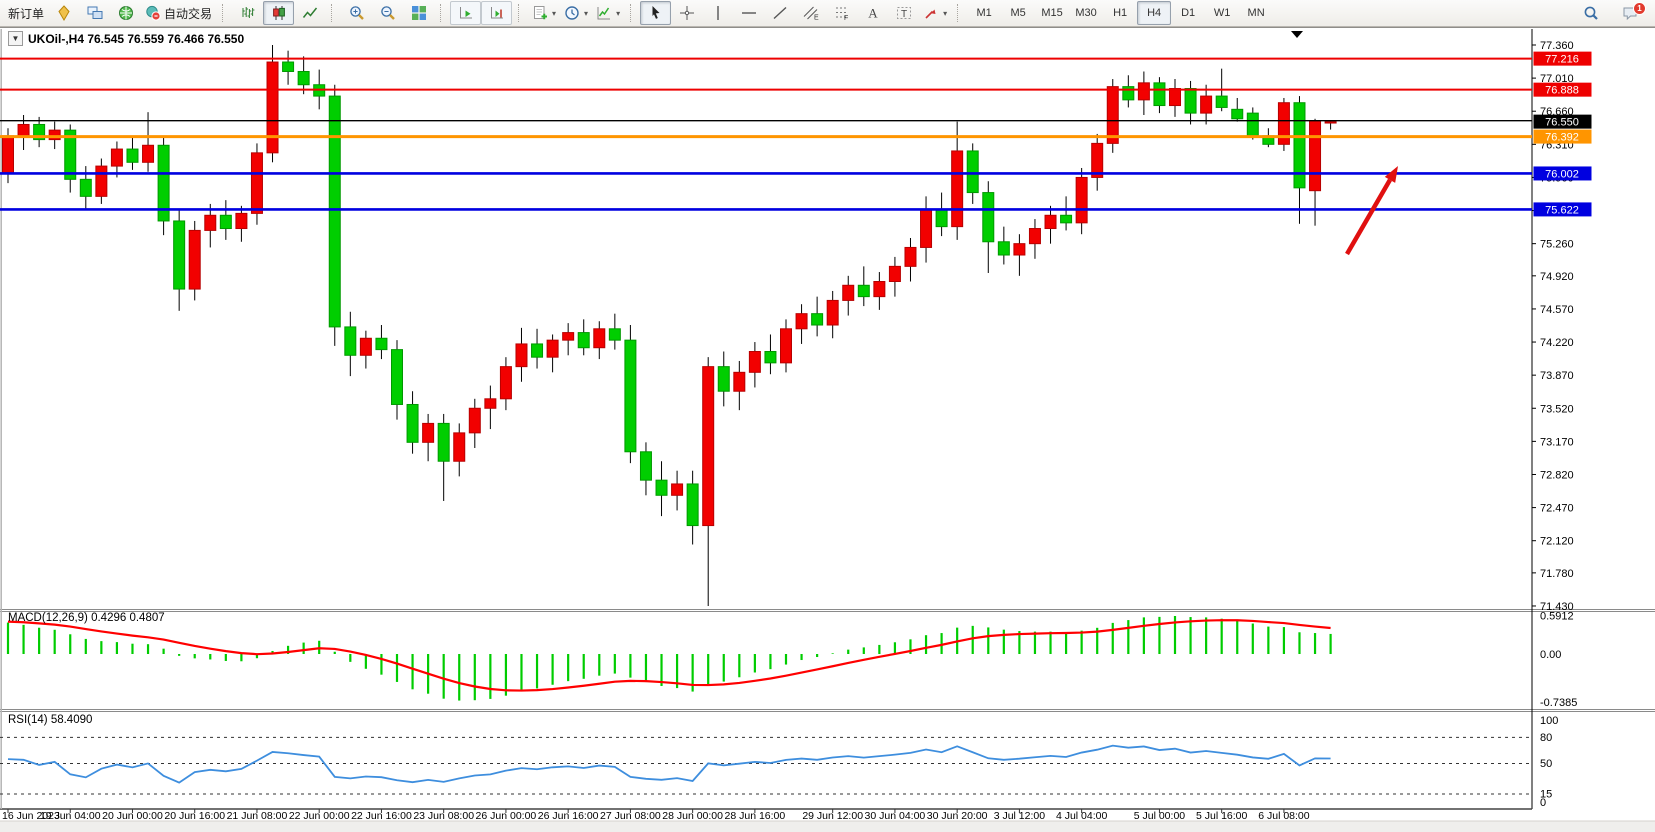  What do you see at coordinates (125, 13) in the screenshot?
I see `community-button` at bounding box center [125, 13].